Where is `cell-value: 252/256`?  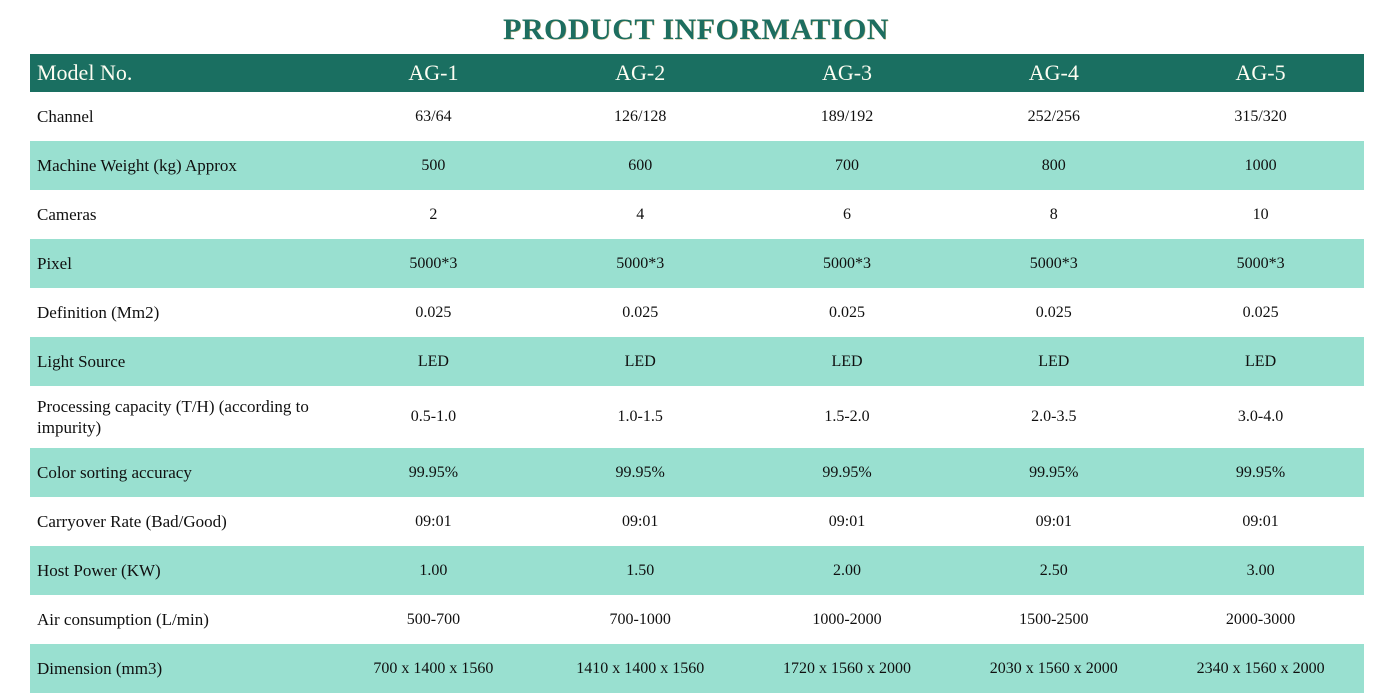 cell-value: 252/256 is located at coordinates (1054, 116).